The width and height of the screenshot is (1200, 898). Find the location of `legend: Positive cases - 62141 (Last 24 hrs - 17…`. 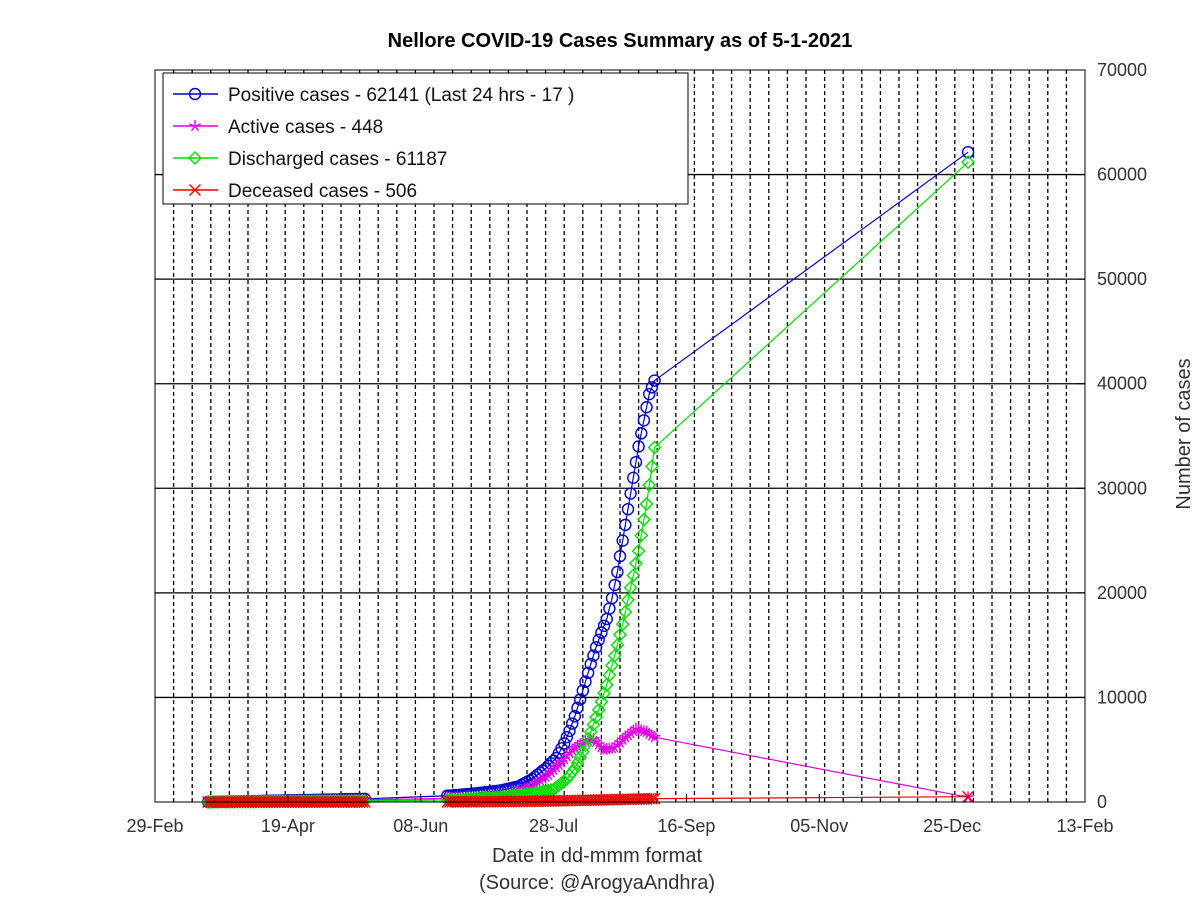

legend: Positive cases - 62141 (Last 24 hrs - 17… is located at coordinates (425, 138).